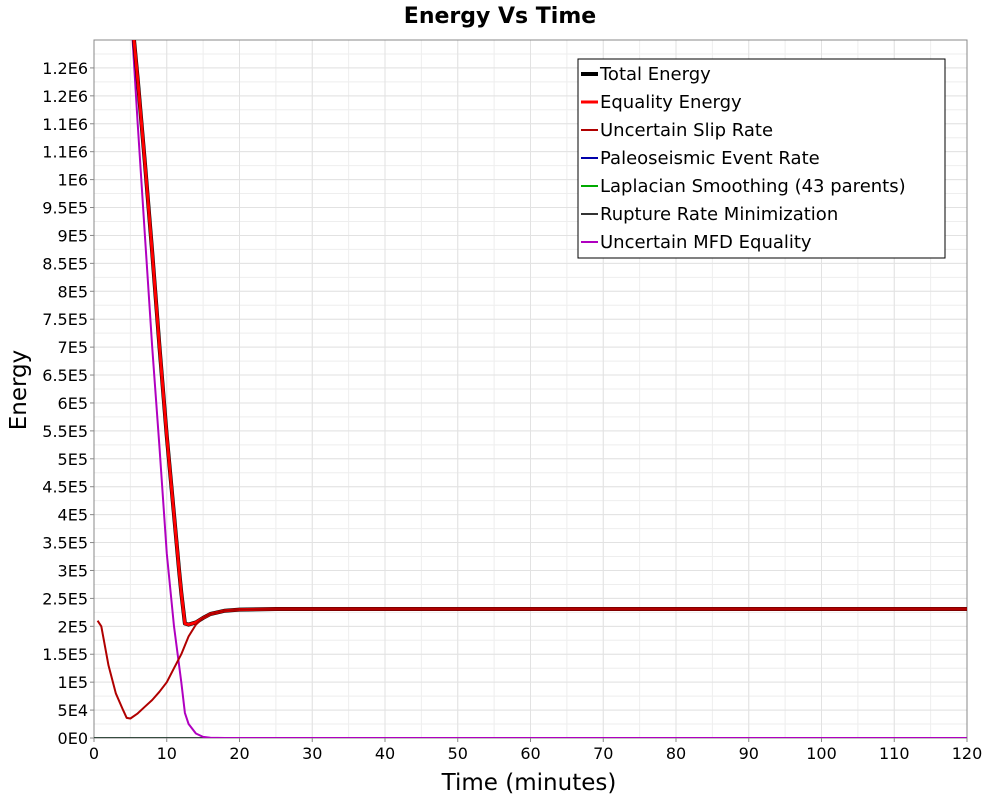 This screenshot has width=1000, height=800. What do you see at coordinates (65, 431) in the screenshot?
I see `y-tick-label: 5.5E5` at bounding box center [65, 431].